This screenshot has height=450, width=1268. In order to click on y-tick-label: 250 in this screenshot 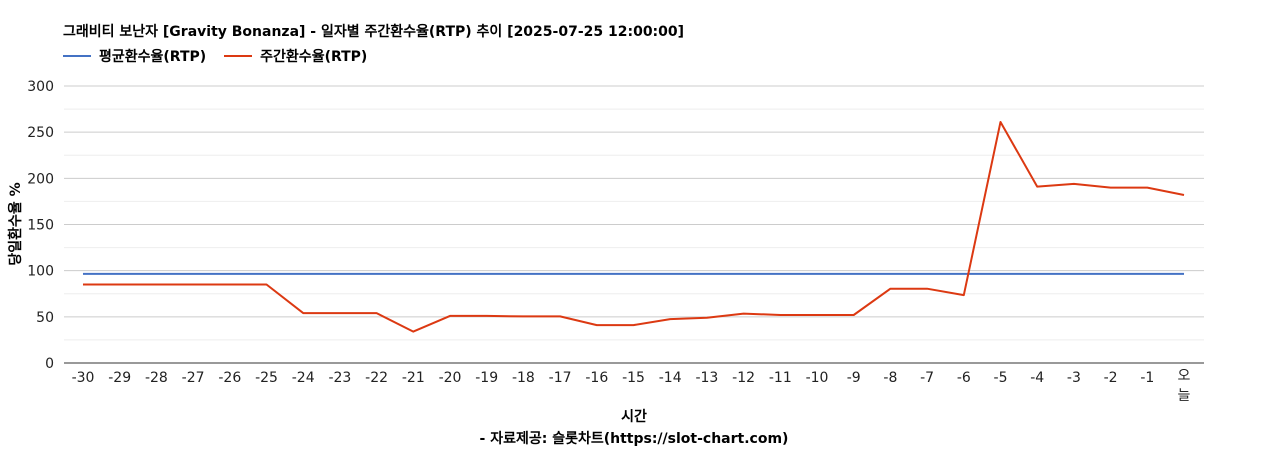, I will do `click(40, 133)`.